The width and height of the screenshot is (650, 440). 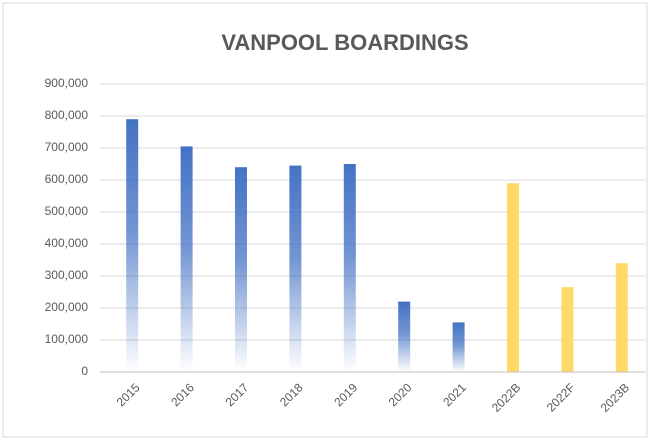 I want to click on y-tick-label: 500,000, so click(x=67, y=211).